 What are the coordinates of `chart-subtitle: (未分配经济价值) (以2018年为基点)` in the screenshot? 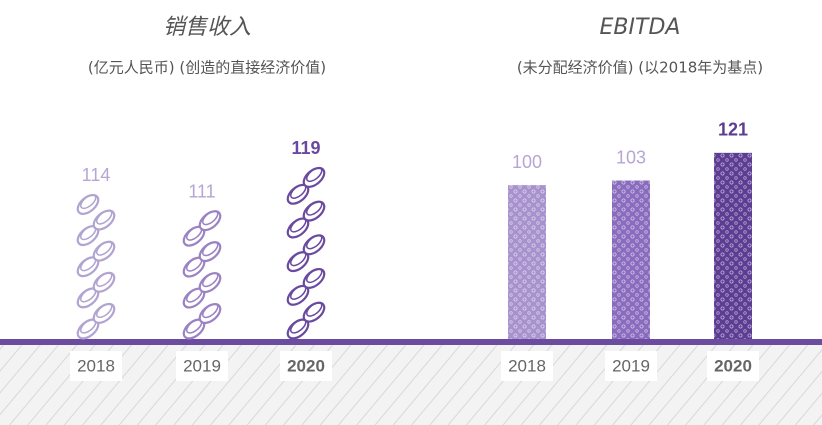 It's located at (640, 68).